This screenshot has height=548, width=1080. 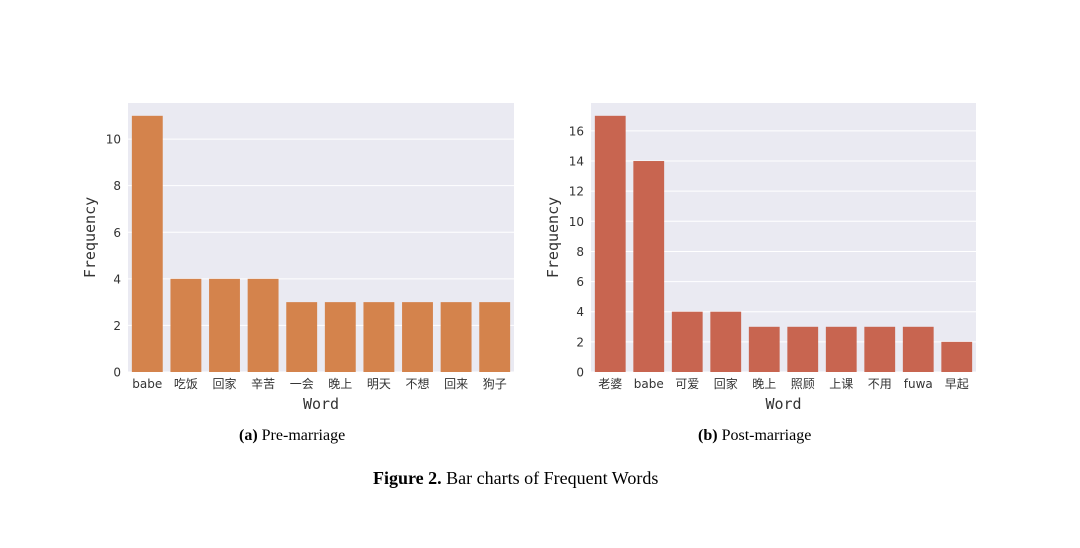 I want to click on subcaption-b-label: (b), so click(x=708, y=435).